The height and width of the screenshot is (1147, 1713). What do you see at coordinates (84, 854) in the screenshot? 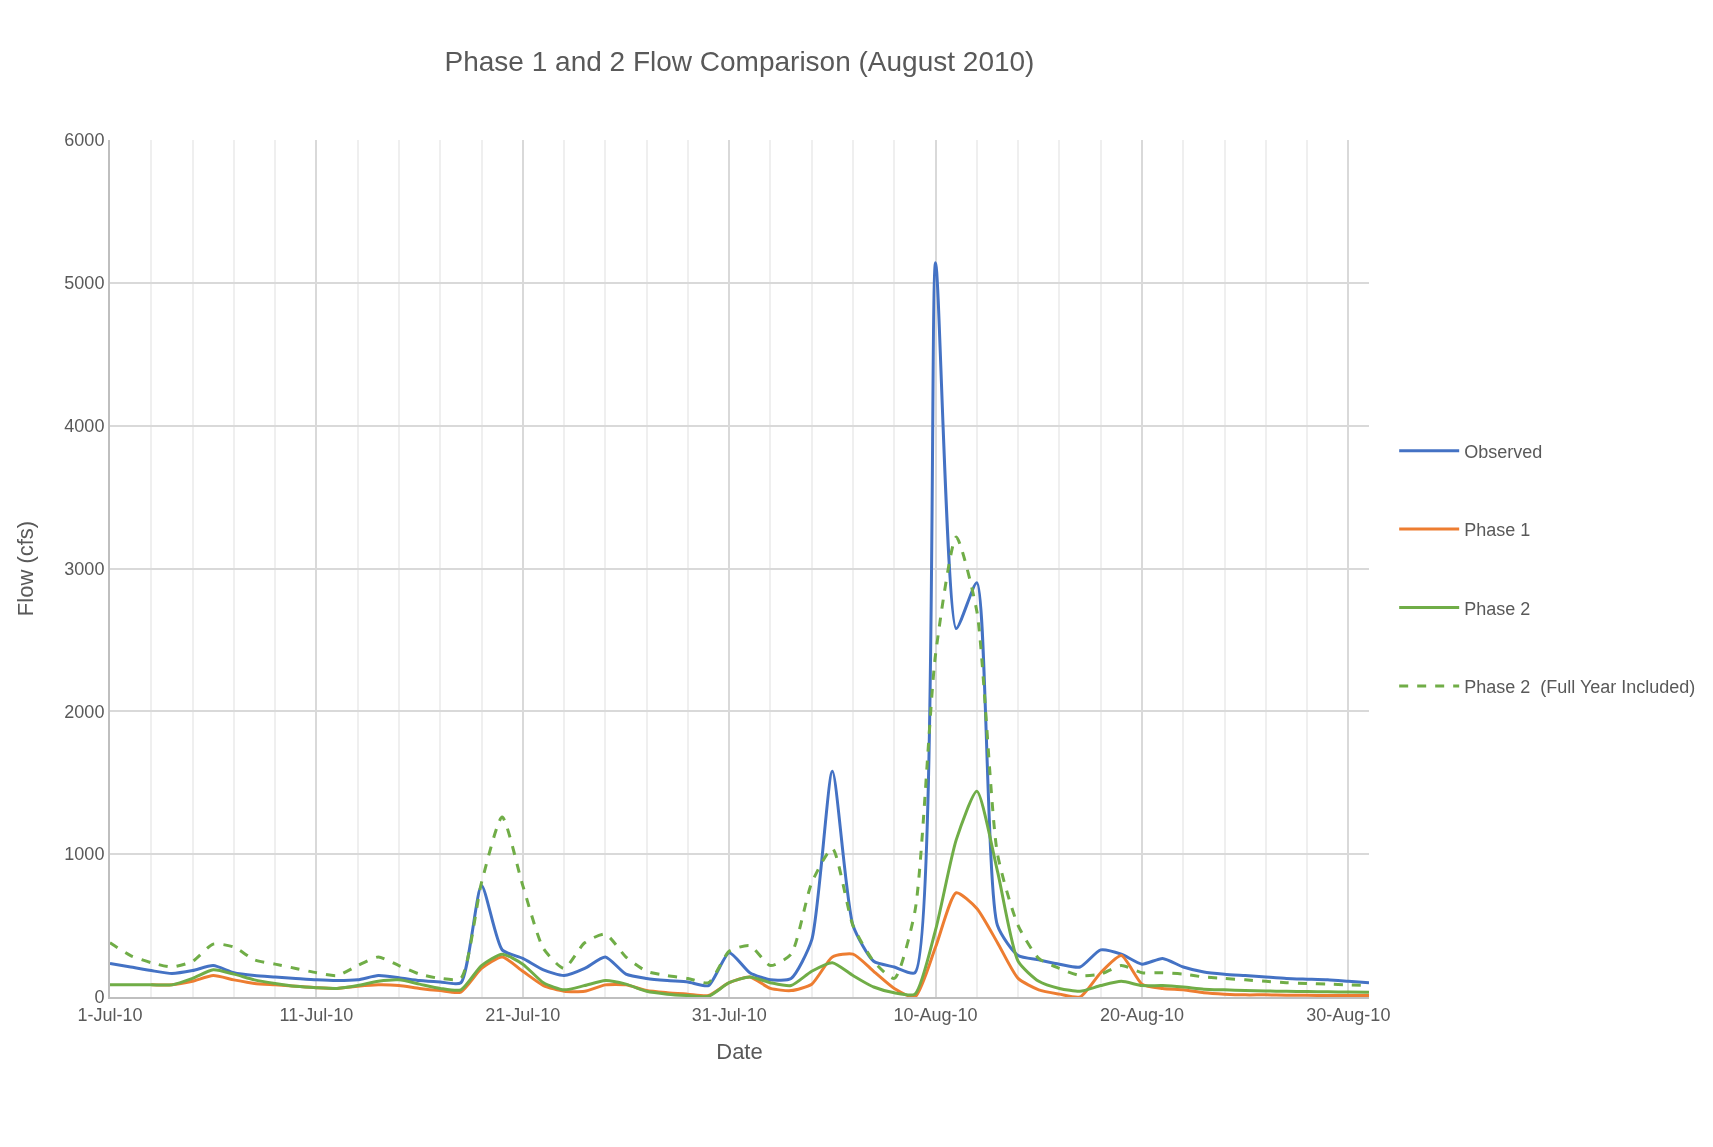
I see `y-tick-label: 1000` at bounding box center [84, 854].